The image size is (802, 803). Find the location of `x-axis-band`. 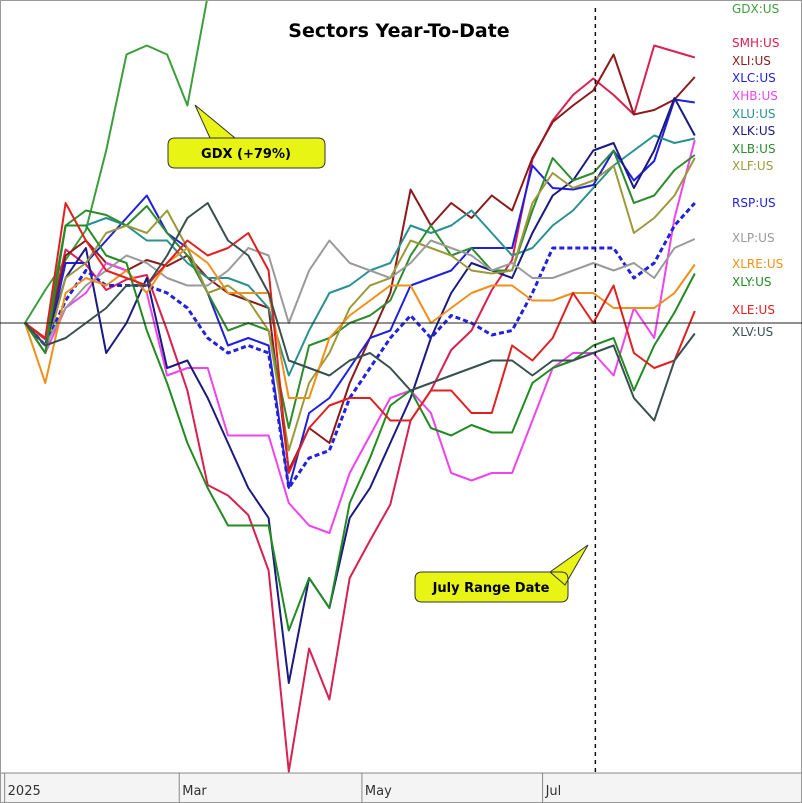

x-axis-band is located at coordinates (401, 788).